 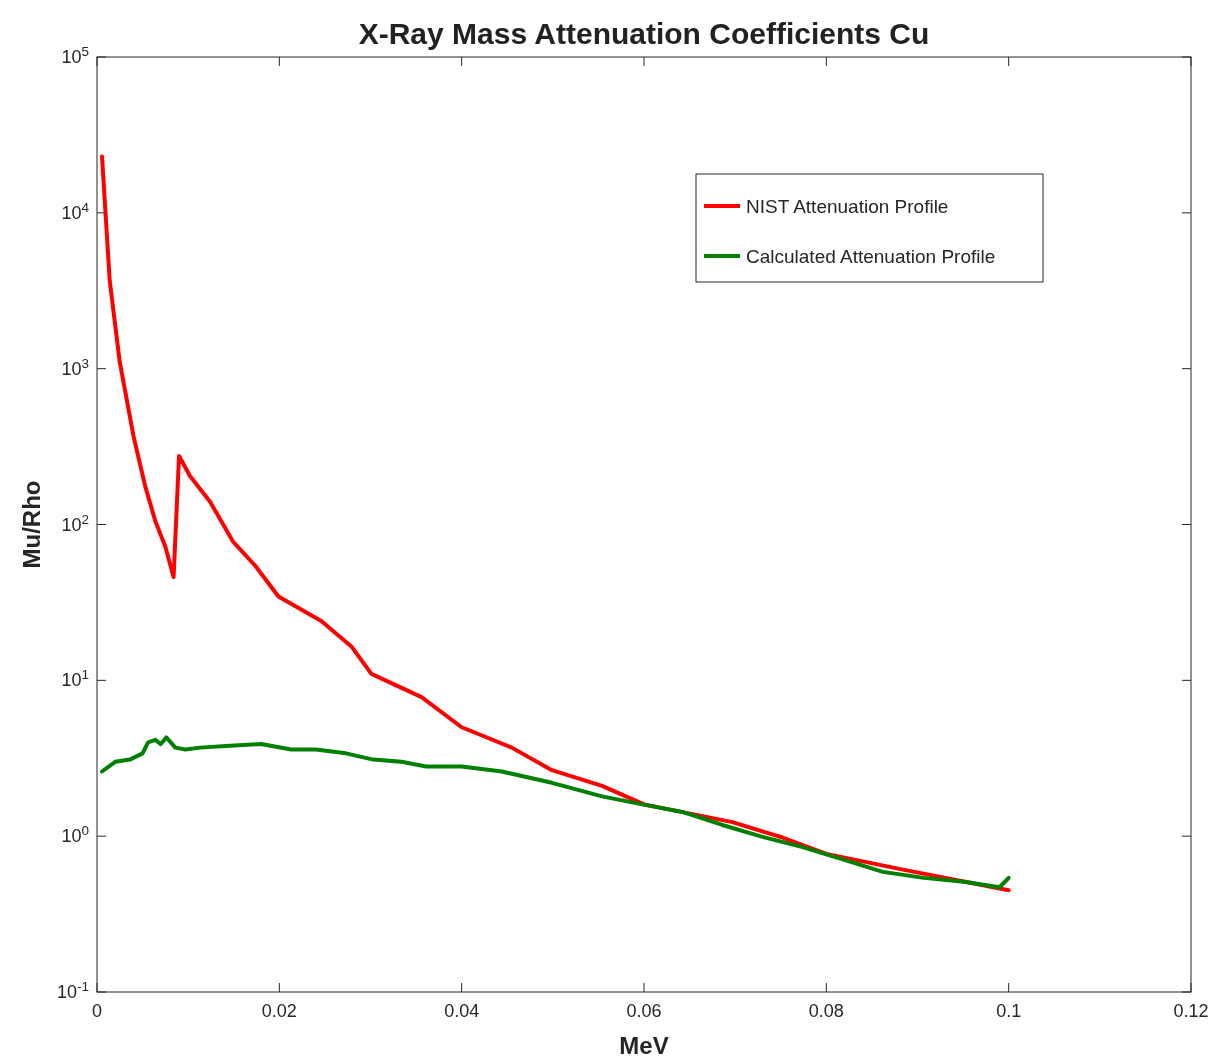 What do you see at coordinates (75, 55) in the screenshot?
I see `y-tick-label: 10$^{5}$` at bounding box center [75, 55].